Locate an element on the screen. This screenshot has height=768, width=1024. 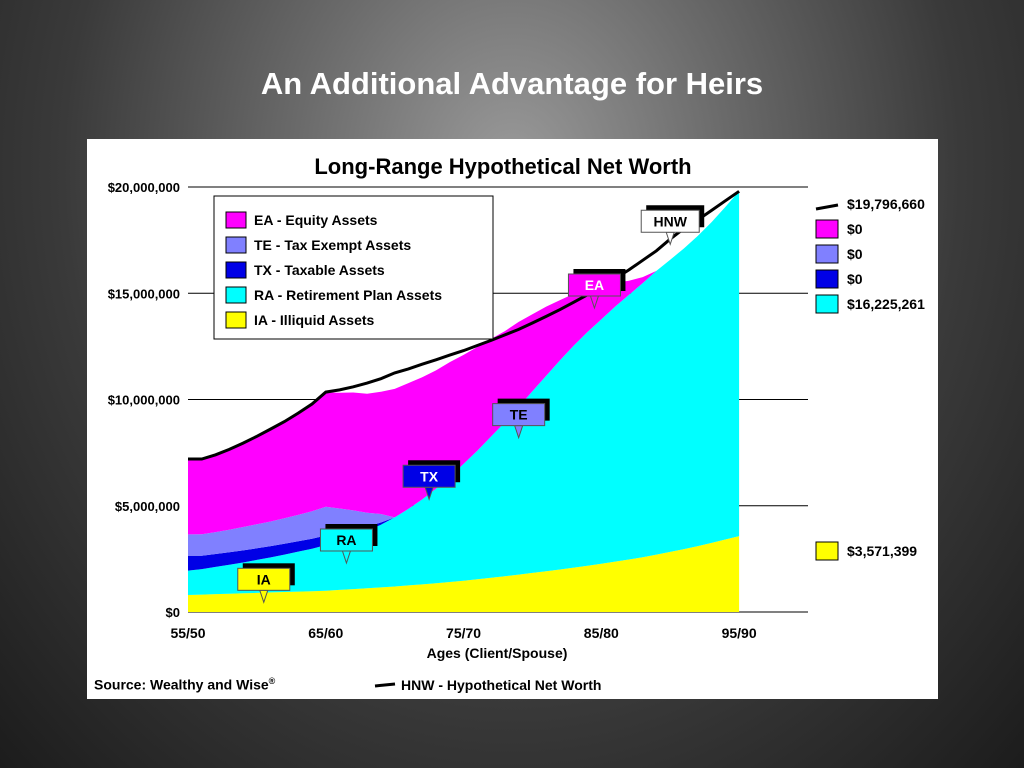
slide-title: An Additional Advantage for Heirs is located at coordinates (512, 83).